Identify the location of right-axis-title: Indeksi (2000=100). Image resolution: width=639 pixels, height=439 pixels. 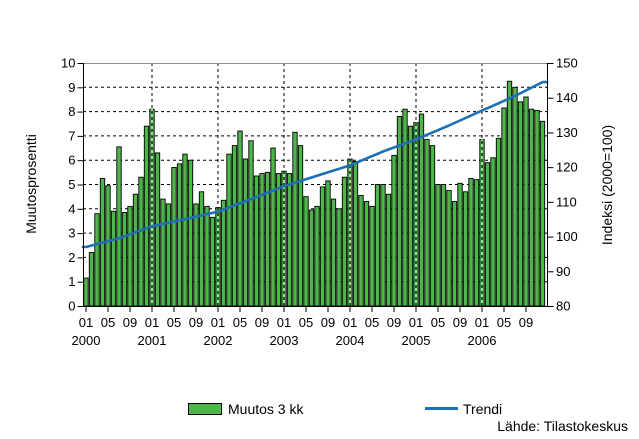
(607, 185).